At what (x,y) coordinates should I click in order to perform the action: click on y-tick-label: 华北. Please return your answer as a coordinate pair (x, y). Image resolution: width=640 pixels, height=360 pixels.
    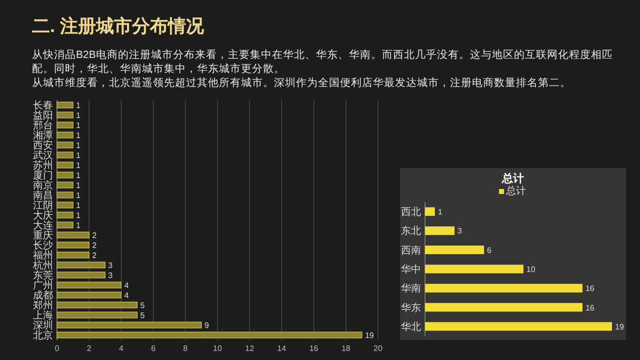
    Looking at the image, I should click on (411, 326).